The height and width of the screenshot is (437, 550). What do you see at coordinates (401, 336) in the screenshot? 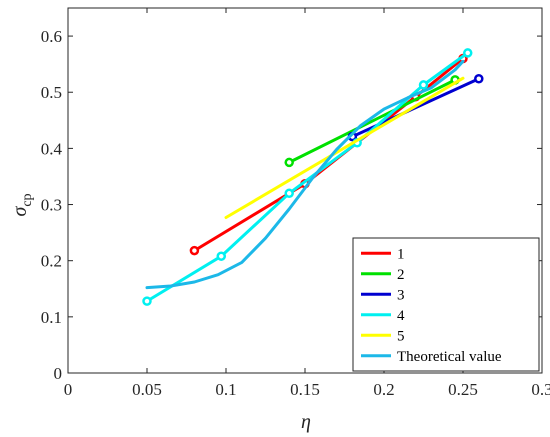
I see `legend-label: 5` at bounding box center [401, 336].